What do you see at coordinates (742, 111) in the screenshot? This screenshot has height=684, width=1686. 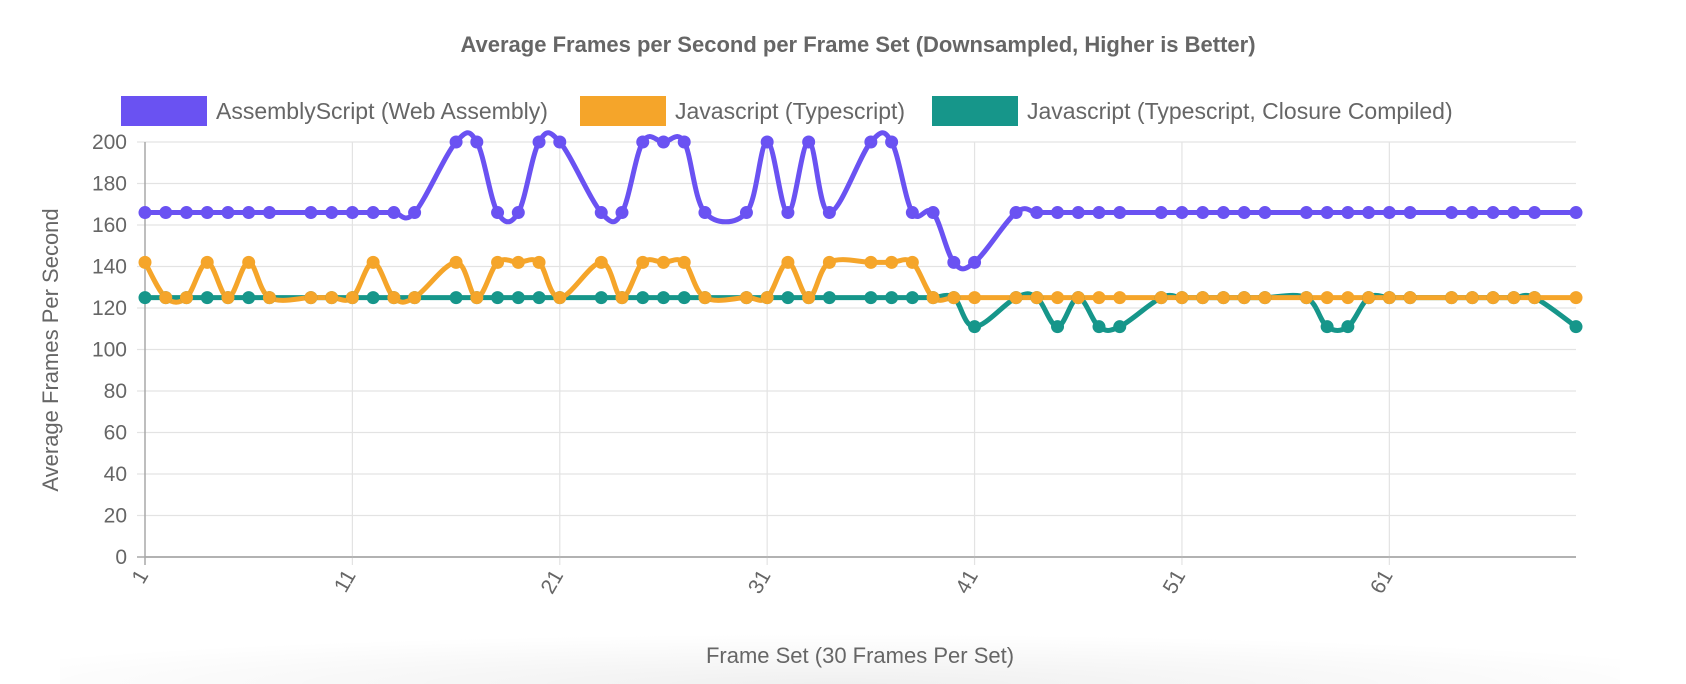 I see `legend-item: Javascript (Typescript)` at bounding box center [742, 111].